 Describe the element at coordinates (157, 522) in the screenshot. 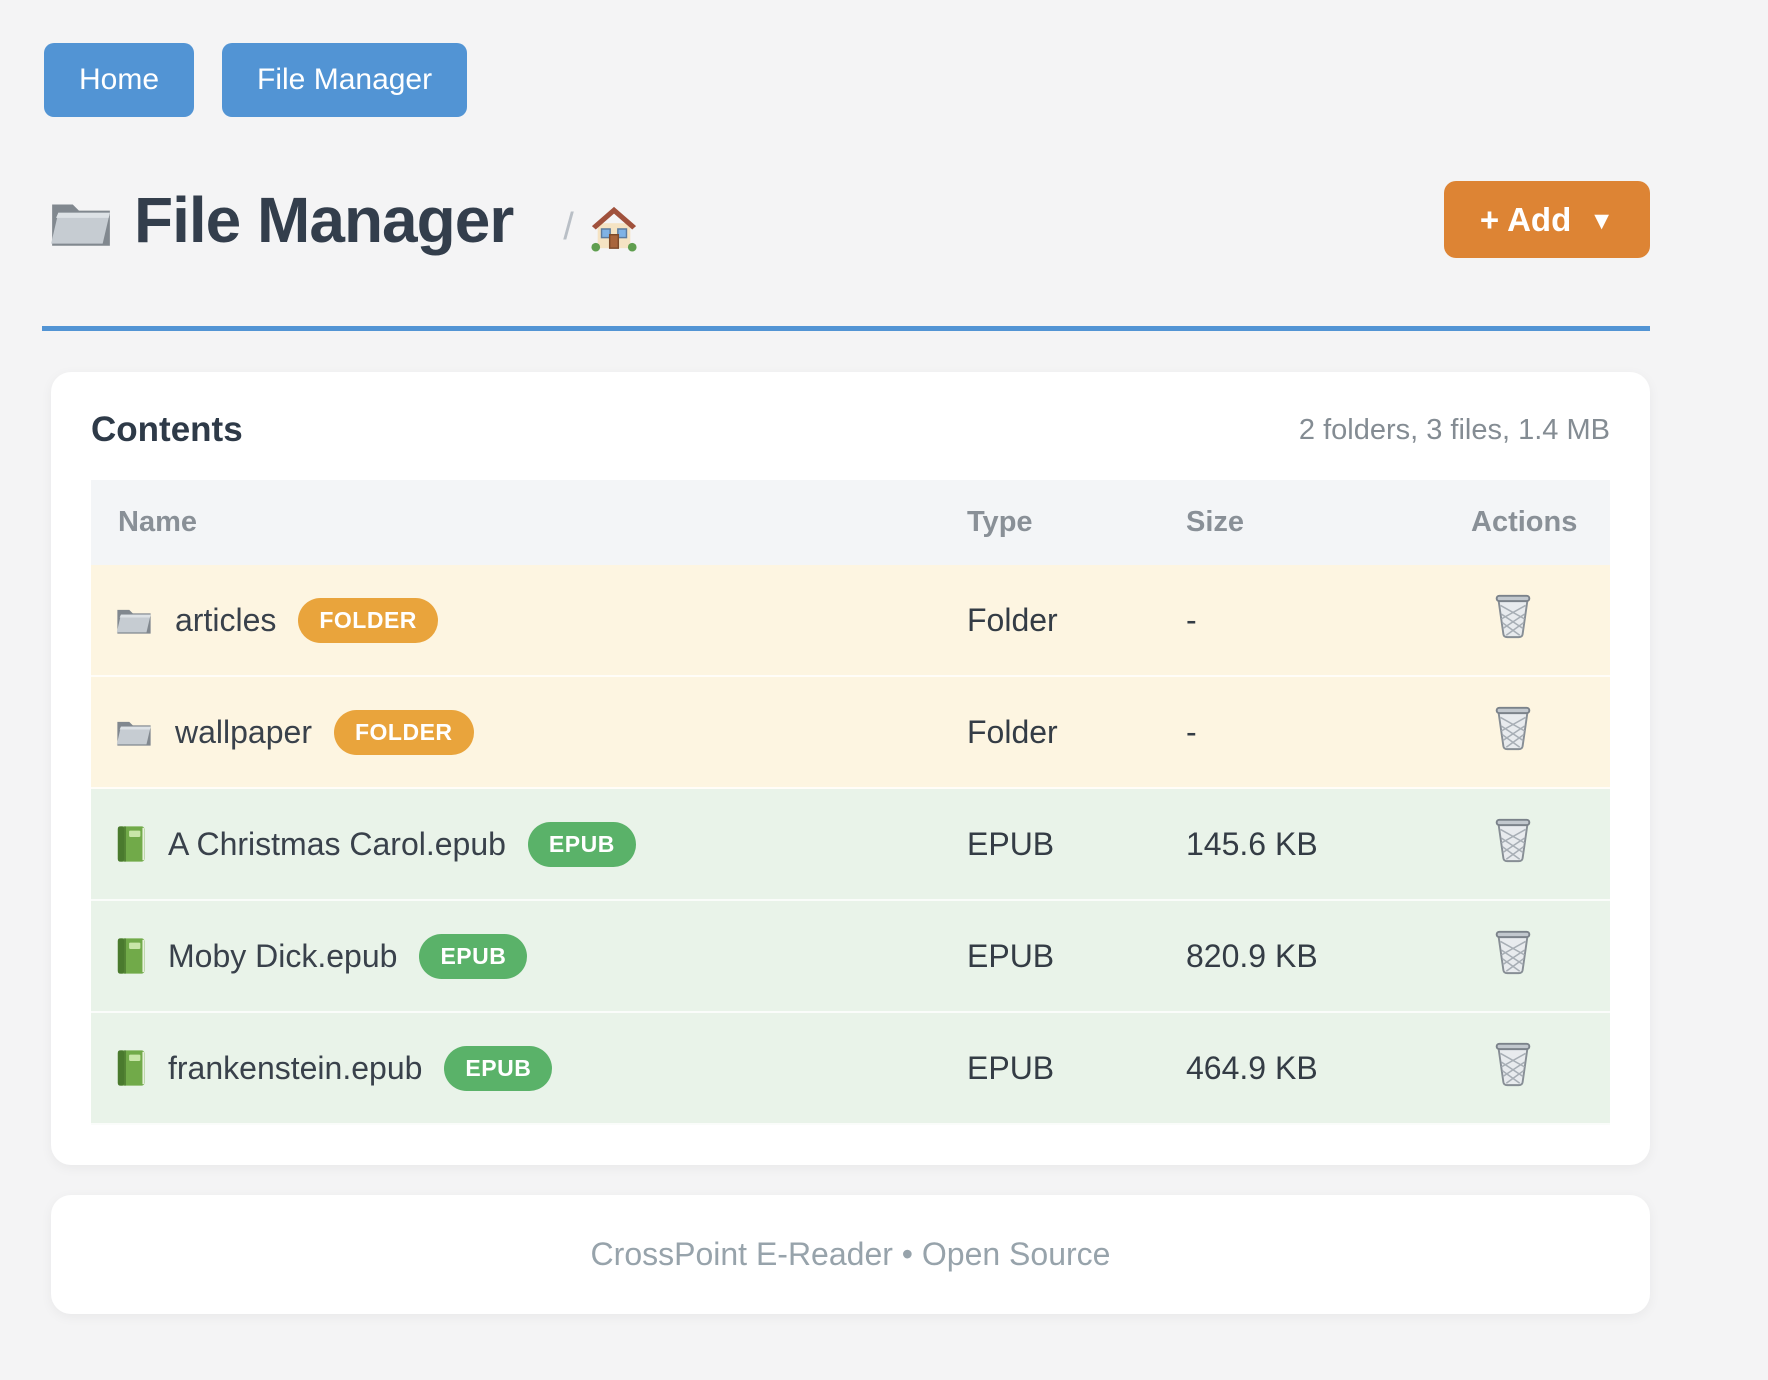

I see `column-header-name: Name` at that location.